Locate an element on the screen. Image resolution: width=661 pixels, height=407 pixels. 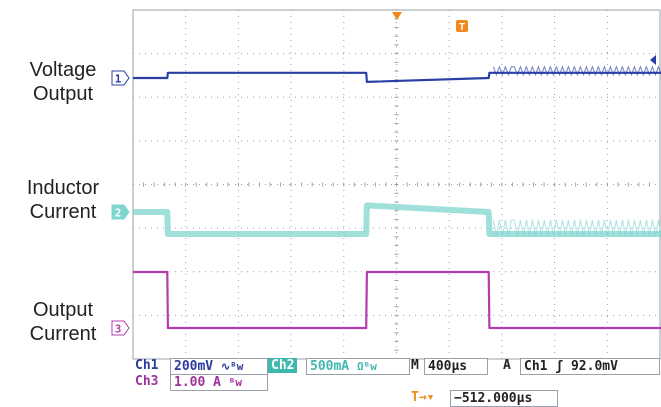
ch1-coupling-symbol: ∿ᴮw is located at coordinates (232, 366).